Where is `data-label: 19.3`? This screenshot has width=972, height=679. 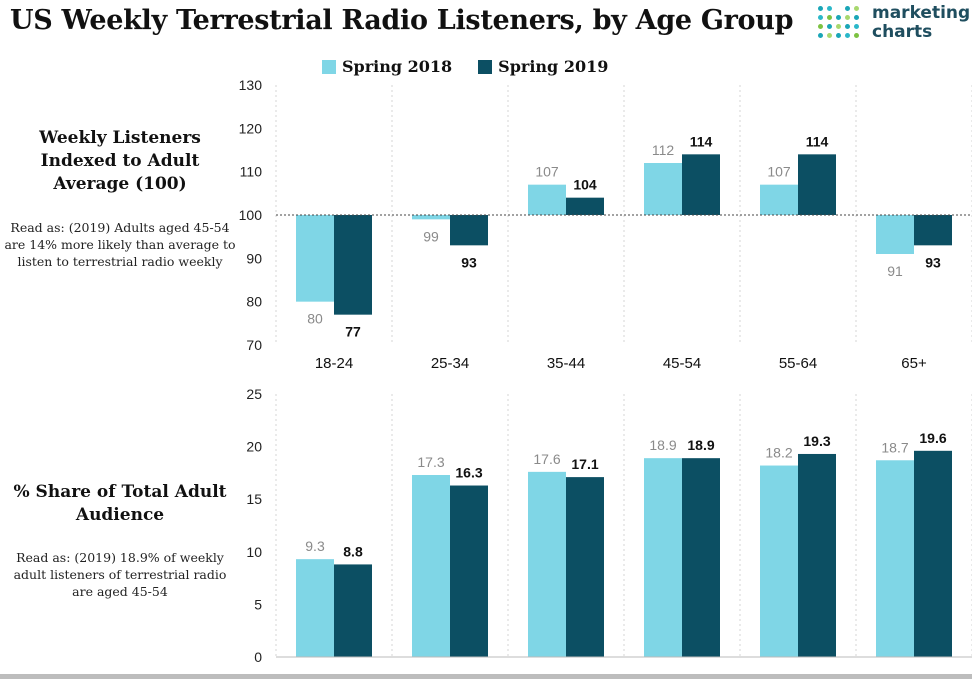 data-label: 19.3 is located at coordinates (816, 441).